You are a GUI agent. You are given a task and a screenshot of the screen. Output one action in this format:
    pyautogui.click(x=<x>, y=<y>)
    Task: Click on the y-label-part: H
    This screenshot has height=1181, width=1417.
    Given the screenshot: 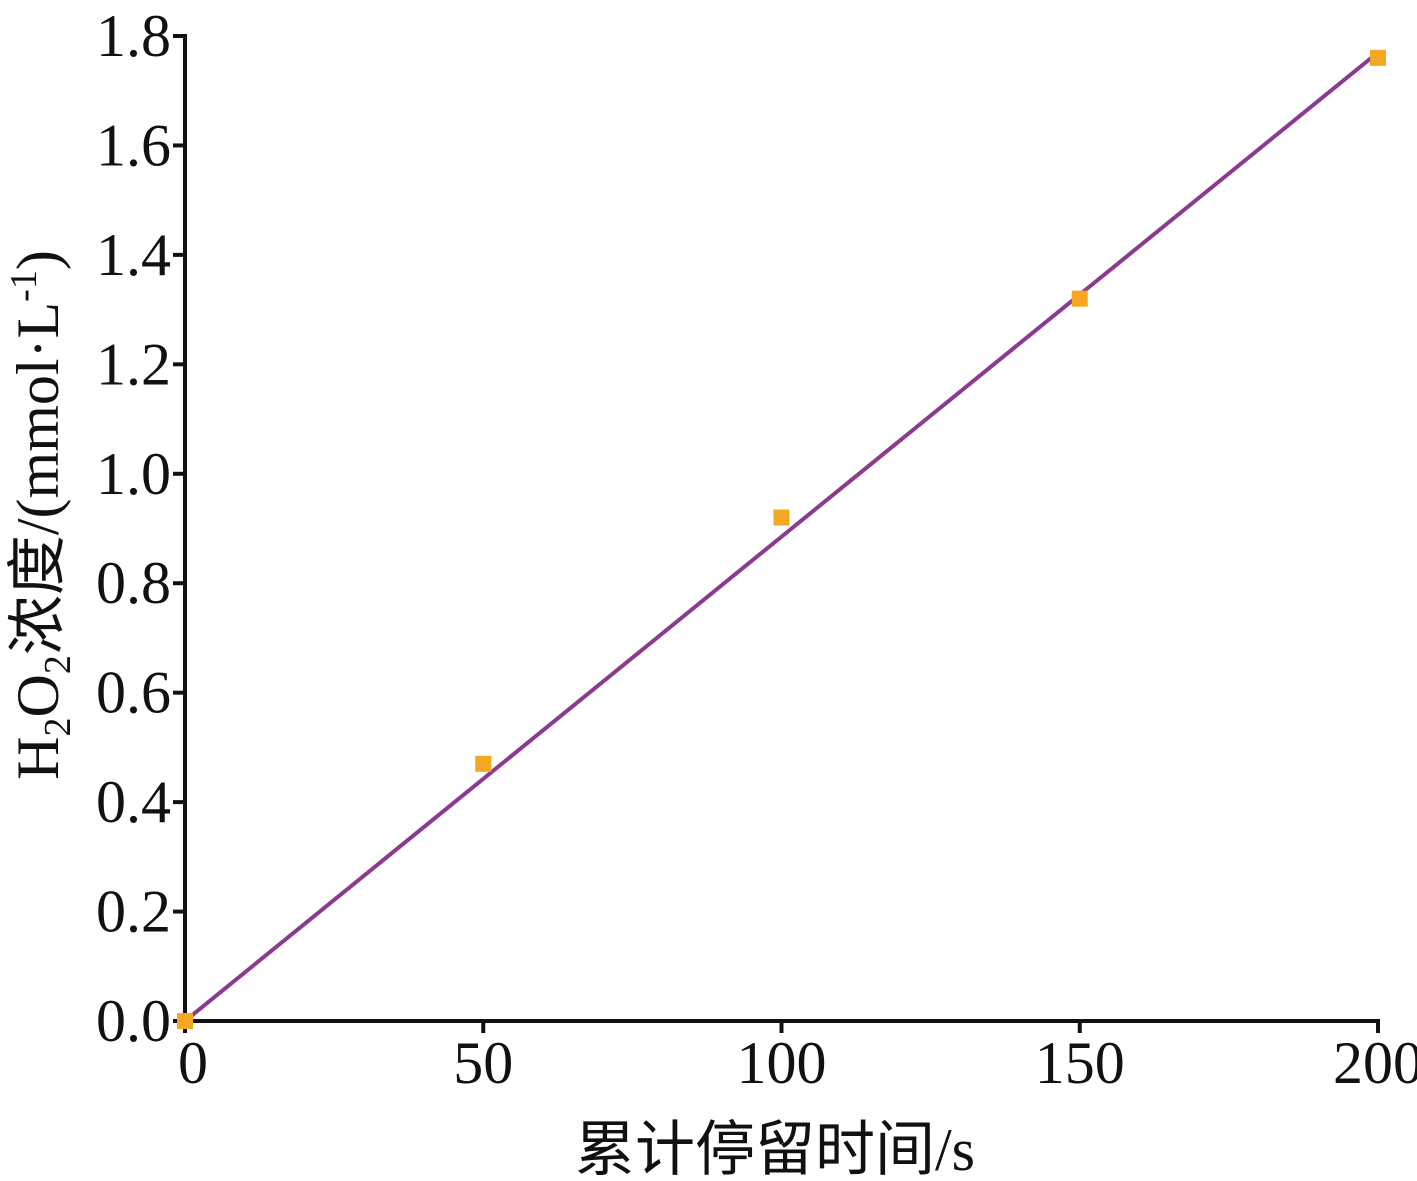 What is the action you would take?
    pyautogui.click(x=38, y=757)
    